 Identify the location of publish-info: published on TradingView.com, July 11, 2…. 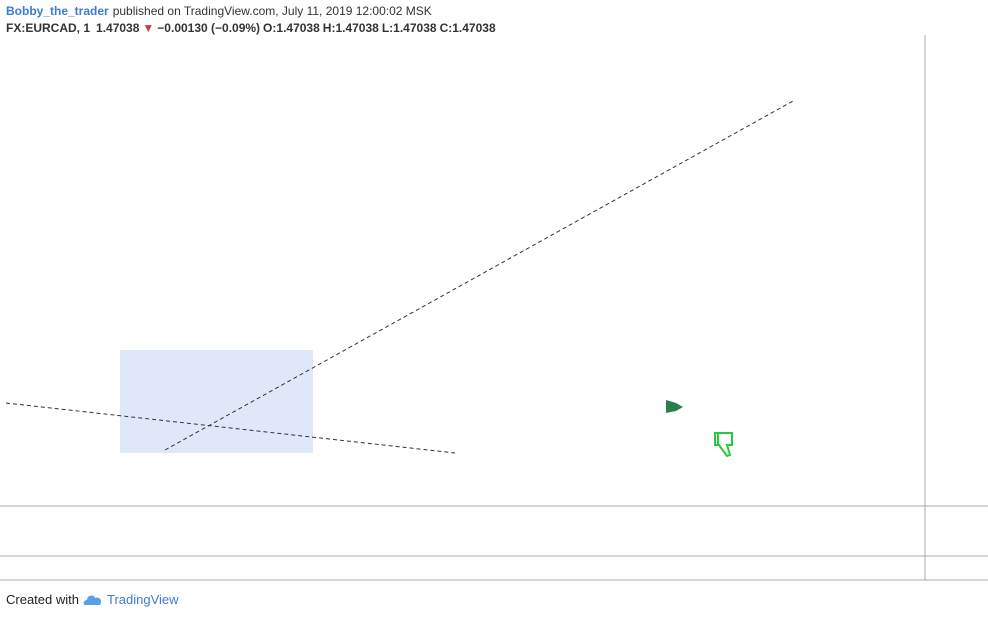
(272, 11).